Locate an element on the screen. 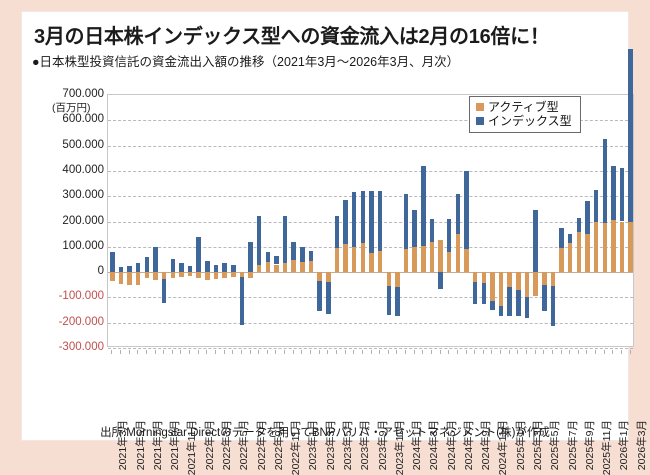 The width and height of the screenshot is (650, 475). legend-swatch-active-icon is located at coordinates (480, 107).